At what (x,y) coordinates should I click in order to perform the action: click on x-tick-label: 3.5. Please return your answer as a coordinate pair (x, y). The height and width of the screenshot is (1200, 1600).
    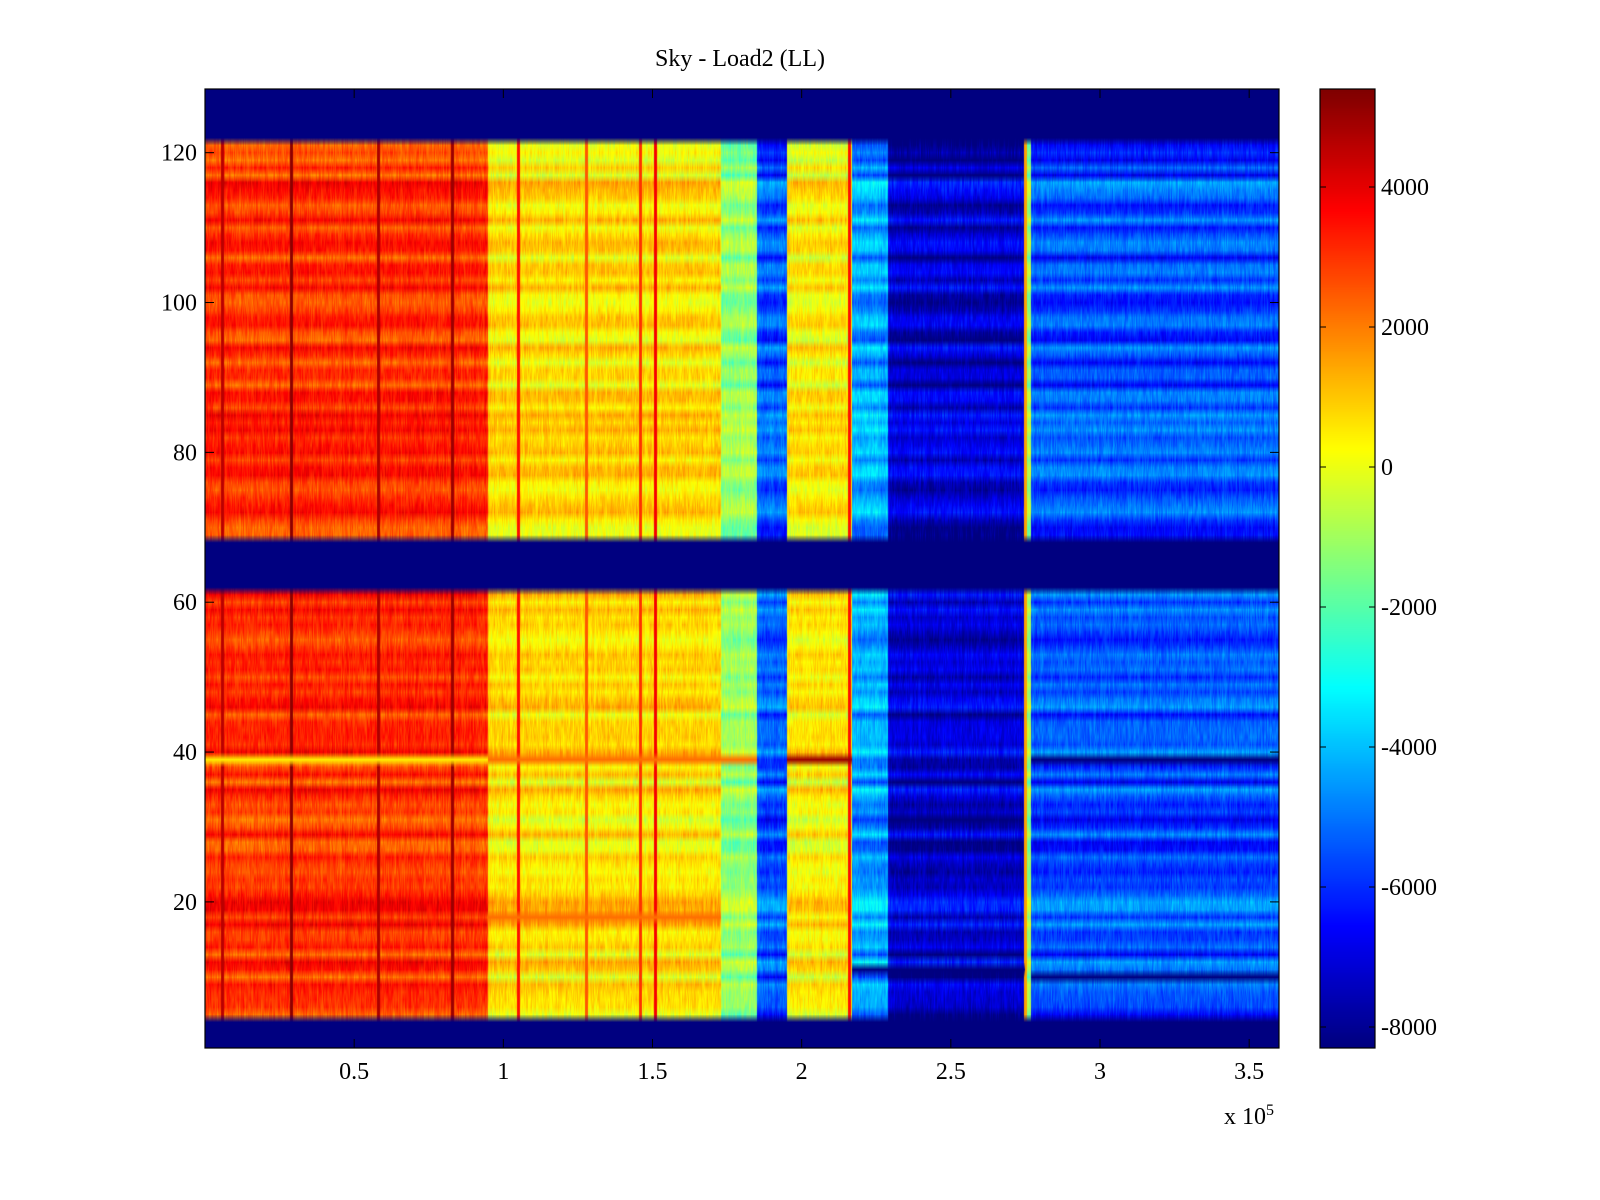
    Looking at the image, I should click on (1249, 1072).